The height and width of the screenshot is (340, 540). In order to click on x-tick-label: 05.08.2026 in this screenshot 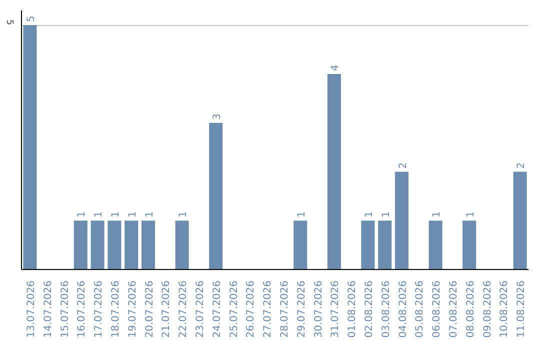, I will do `click(420, 309)`.